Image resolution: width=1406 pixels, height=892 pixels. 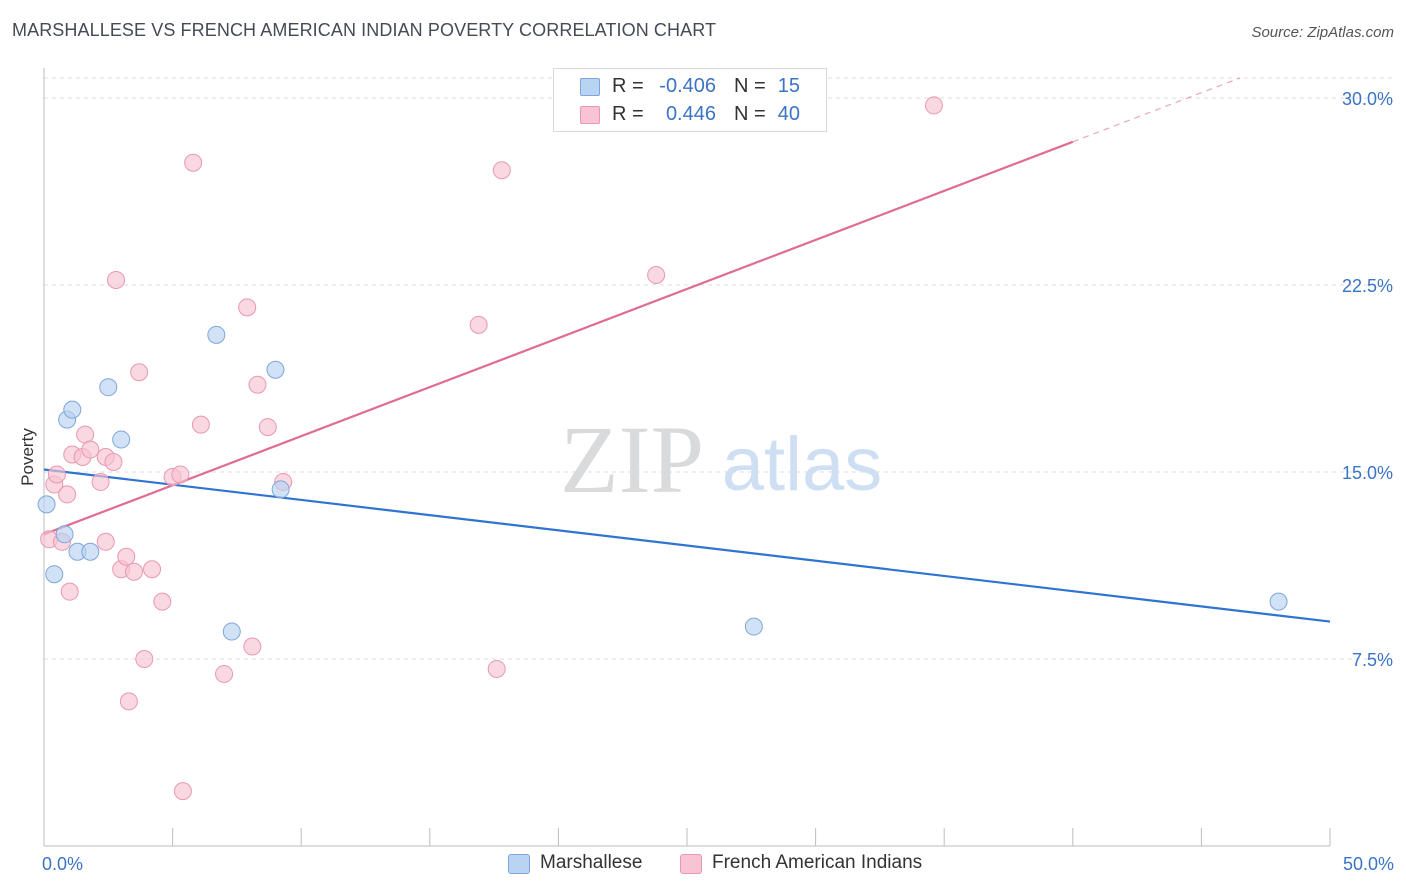 What do you see at coordinates (802, 464) in the screenshot?
I see `watermark-atlas: atlas` at bounding box center [802, 464].